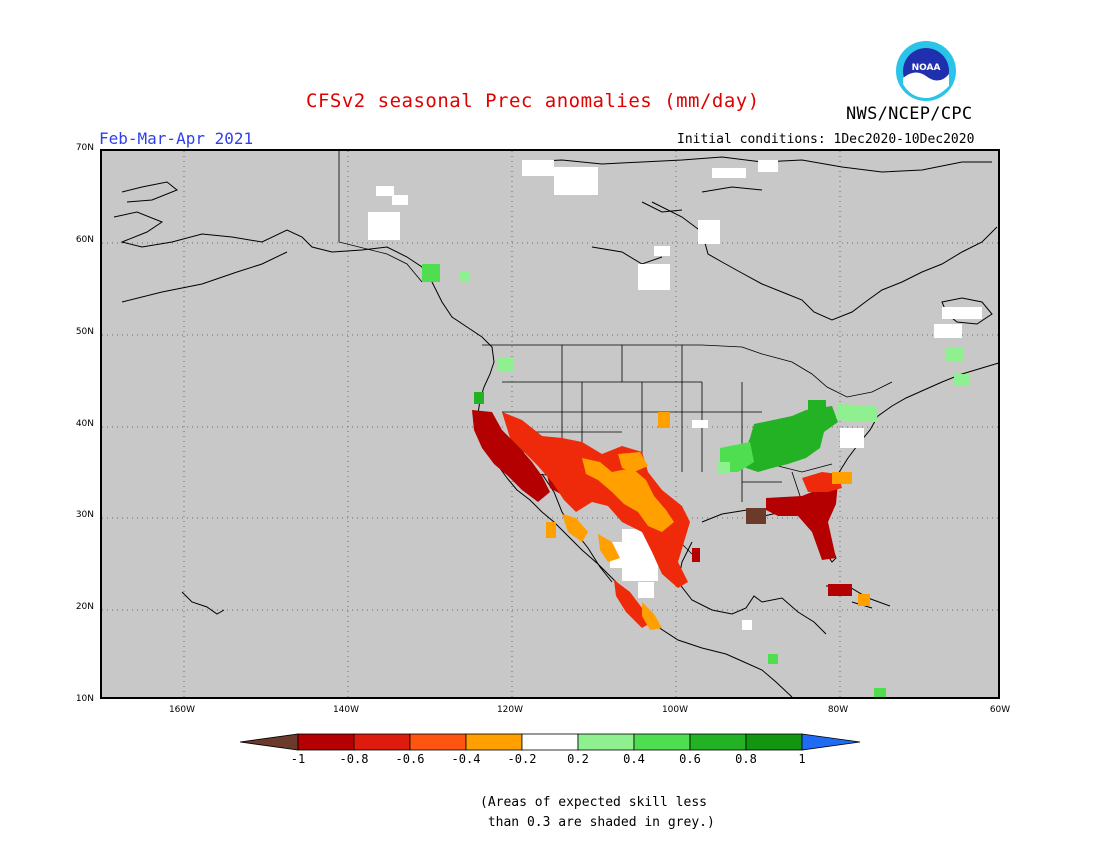 The width and height of the screenshot is (1100, 850). What do you see at coordinates (182, 710) in the screenshot?
I see `lon-label-160w: 160W` at bounding box center [182, 710].